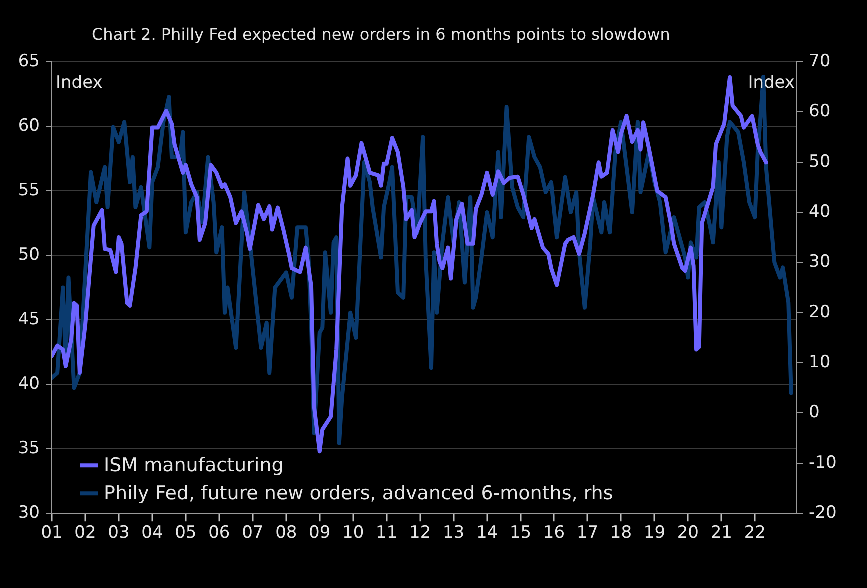 The image size is (867, 588). What do you see at coordinates (29, 384) in the screenshot?
I see `y-tick-label: 40` at bounding box center [29, 384].